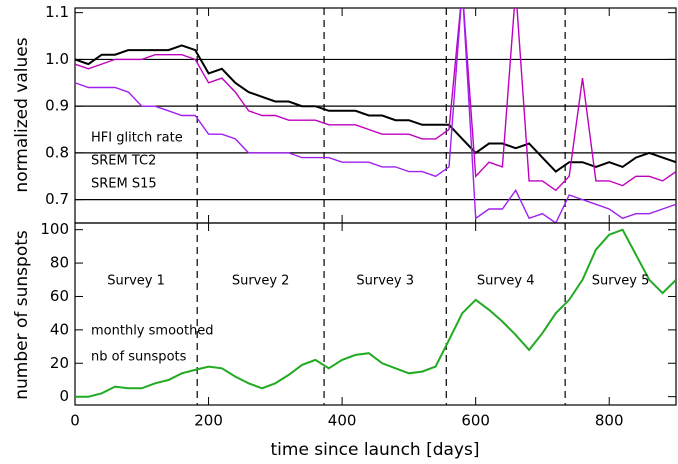  Describe the element at coordinates (208, 421) in the screenshot. I see `x-tick-label: 200` at that location.